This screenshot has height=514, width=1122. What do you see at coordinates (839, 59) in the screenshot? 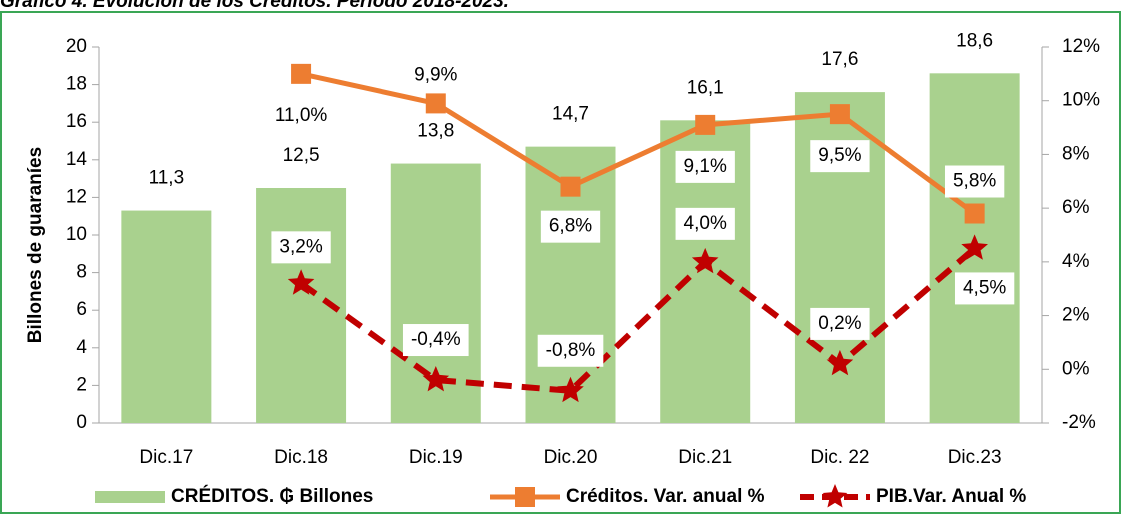
I see `bar-value-label: 17,6` at bounding box center [839, 59].